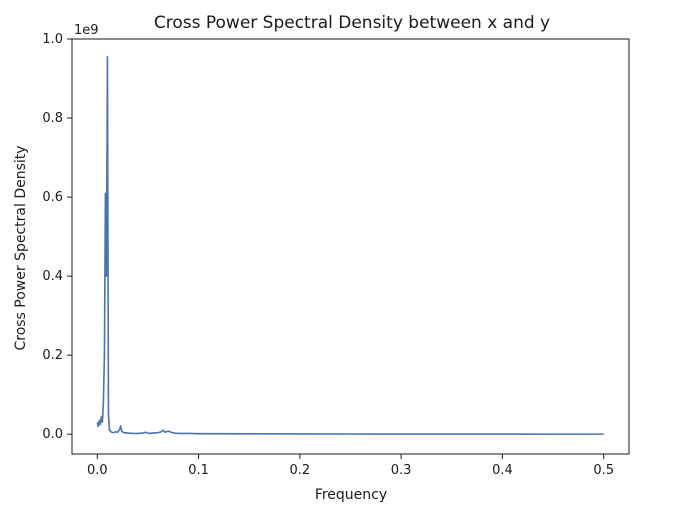 Image resolution: width=699 pixels, height=512 pixels. Describe the element at coordinates (52, 355) in the screenshot. I see `y-tick-label: 0.2` at that location.